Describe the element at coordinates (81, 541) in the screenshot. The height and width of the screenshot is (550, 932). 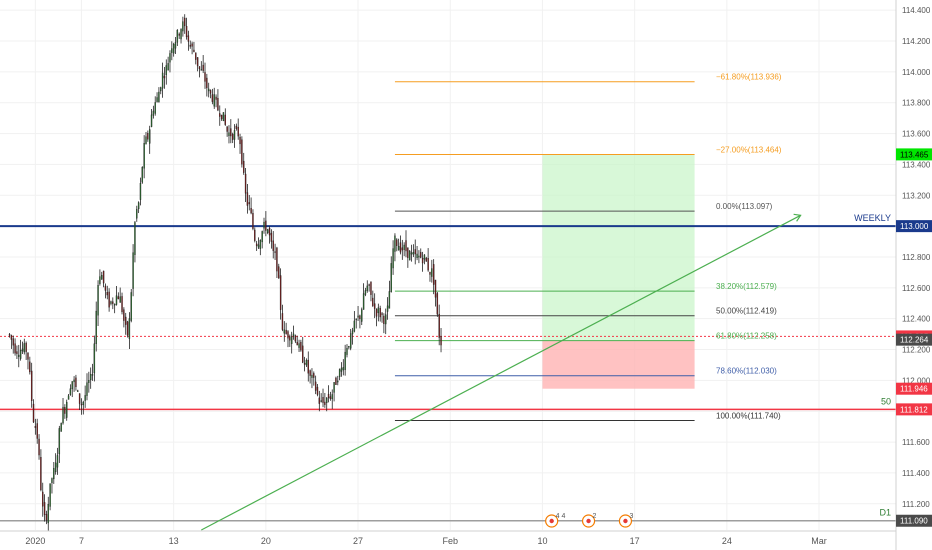
I see `time-tick-label: 7` at that location.